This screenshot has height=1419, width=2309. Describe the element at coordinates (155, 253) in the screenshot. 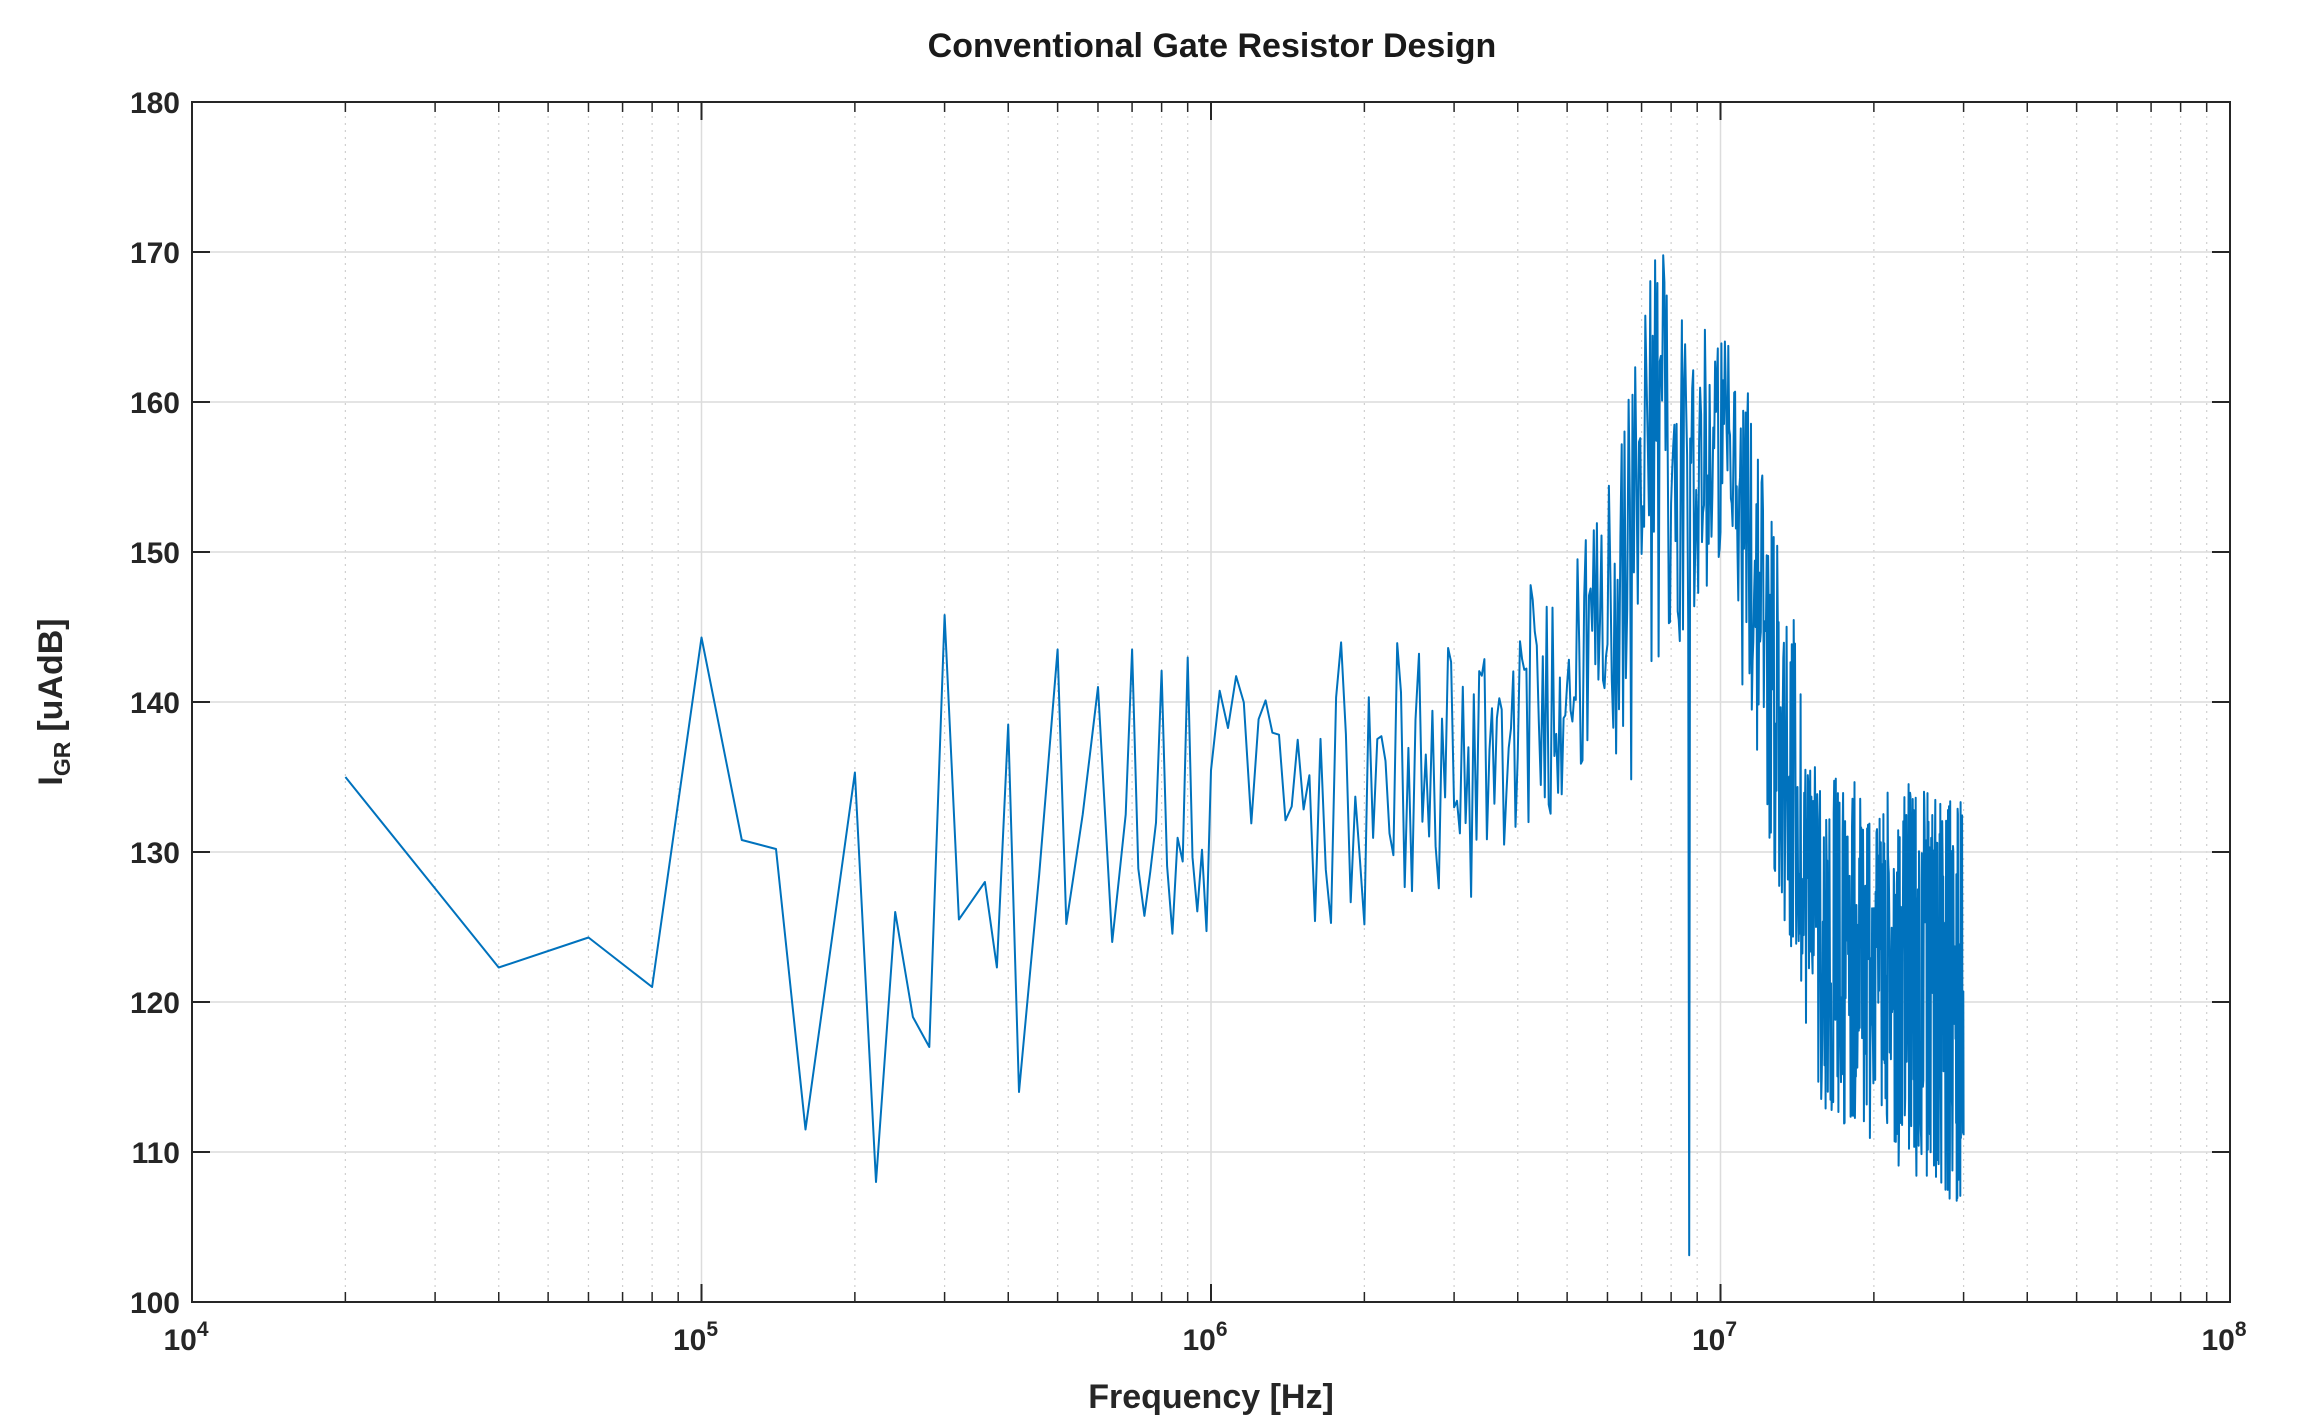

I see `y-tick-label: 170` at that location.